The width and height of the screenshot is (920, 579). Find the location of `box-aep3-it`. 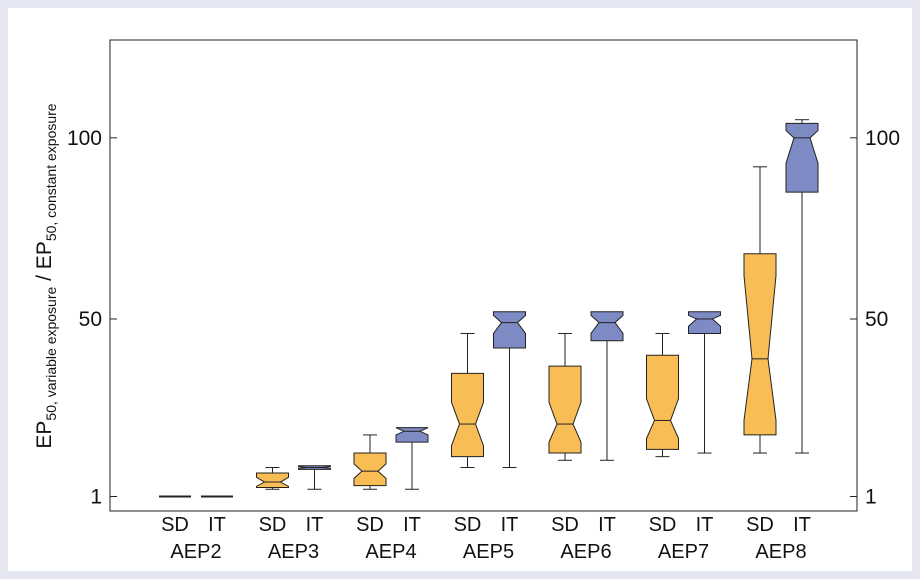

box-aep3-it is located at coordinates (314, 477).